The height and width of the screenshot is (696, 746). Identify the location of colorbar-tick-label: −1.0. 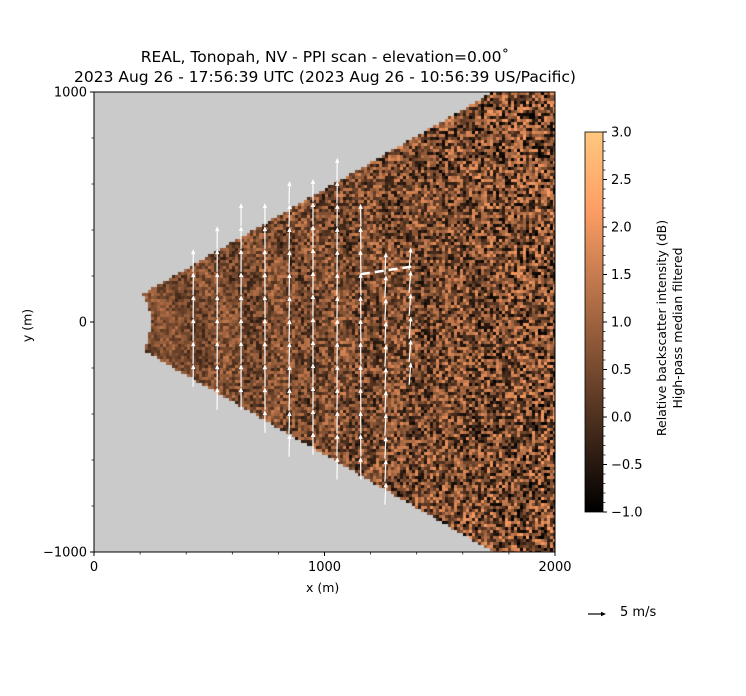
(627, 513).